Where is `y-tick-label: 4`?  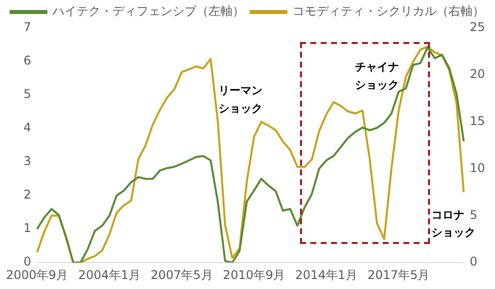
y-tick-label: 4 is located at coordinates (27, 127).